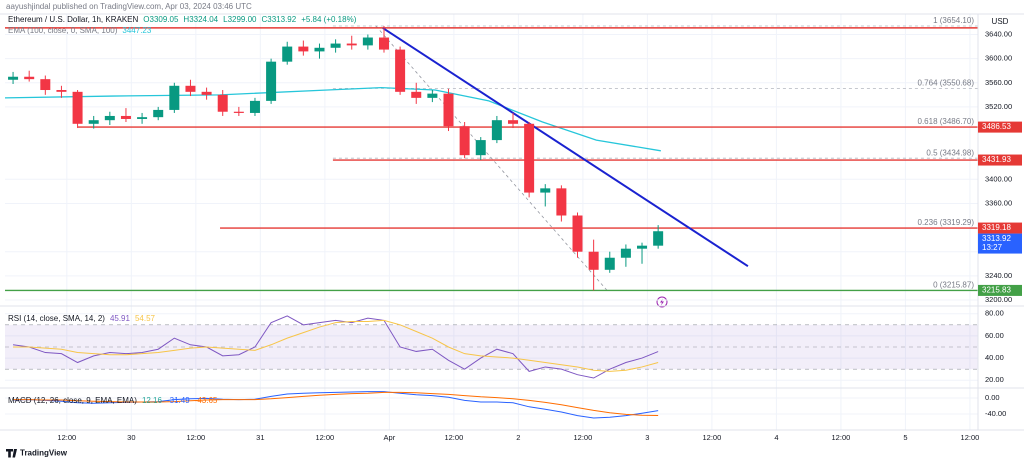  I want to click on x-tick-label: Apr, so click(390, 437).